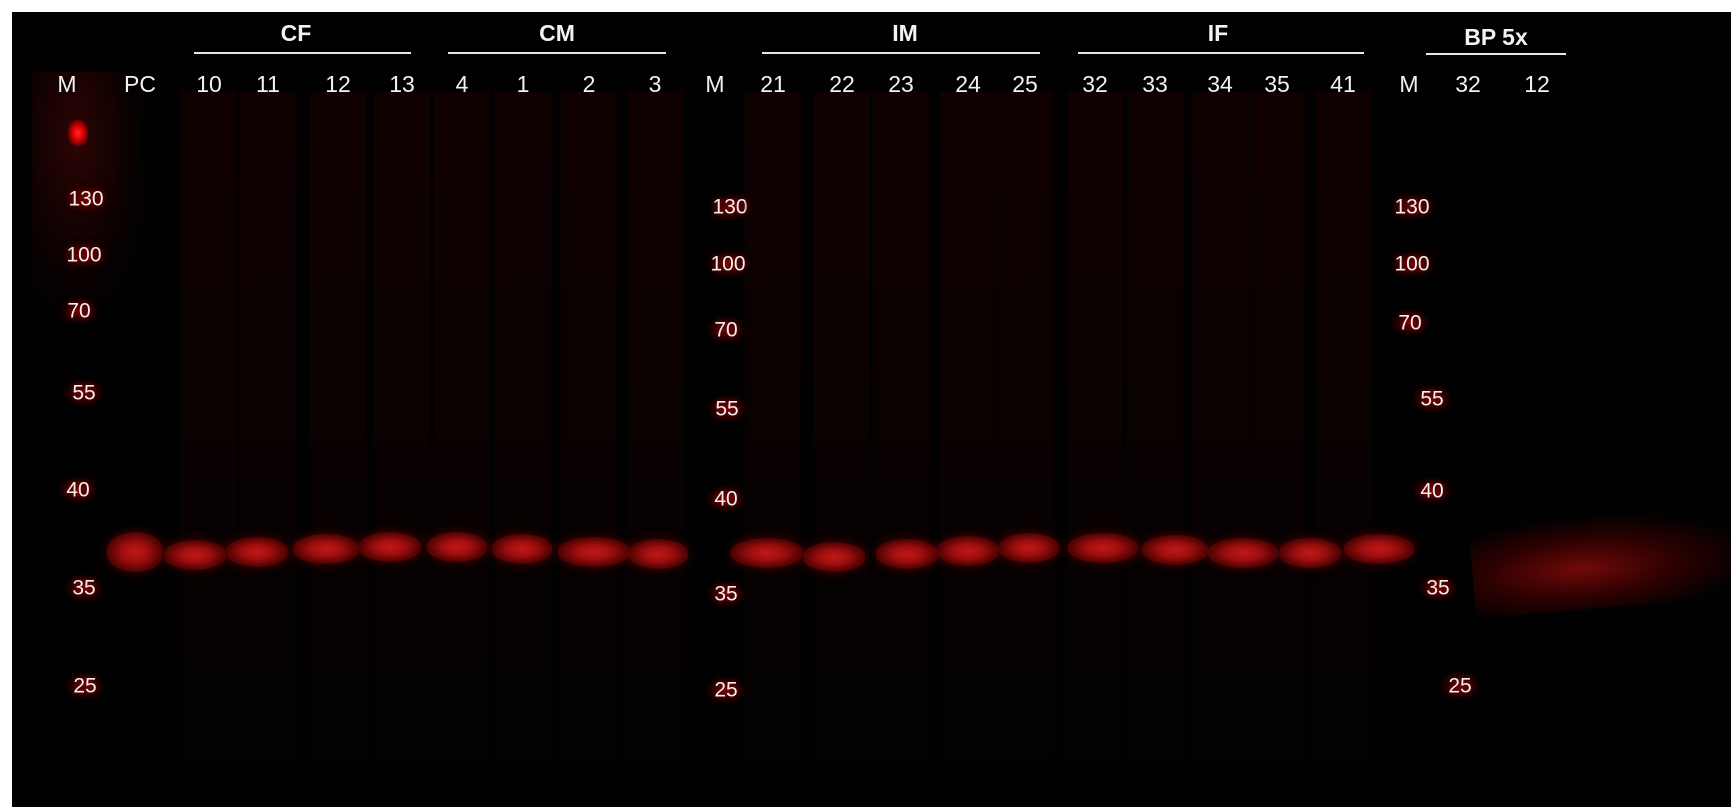  Describe the element at coordinates (1095, 84) in the screenshot. I see `lane-label: 32` at that location.